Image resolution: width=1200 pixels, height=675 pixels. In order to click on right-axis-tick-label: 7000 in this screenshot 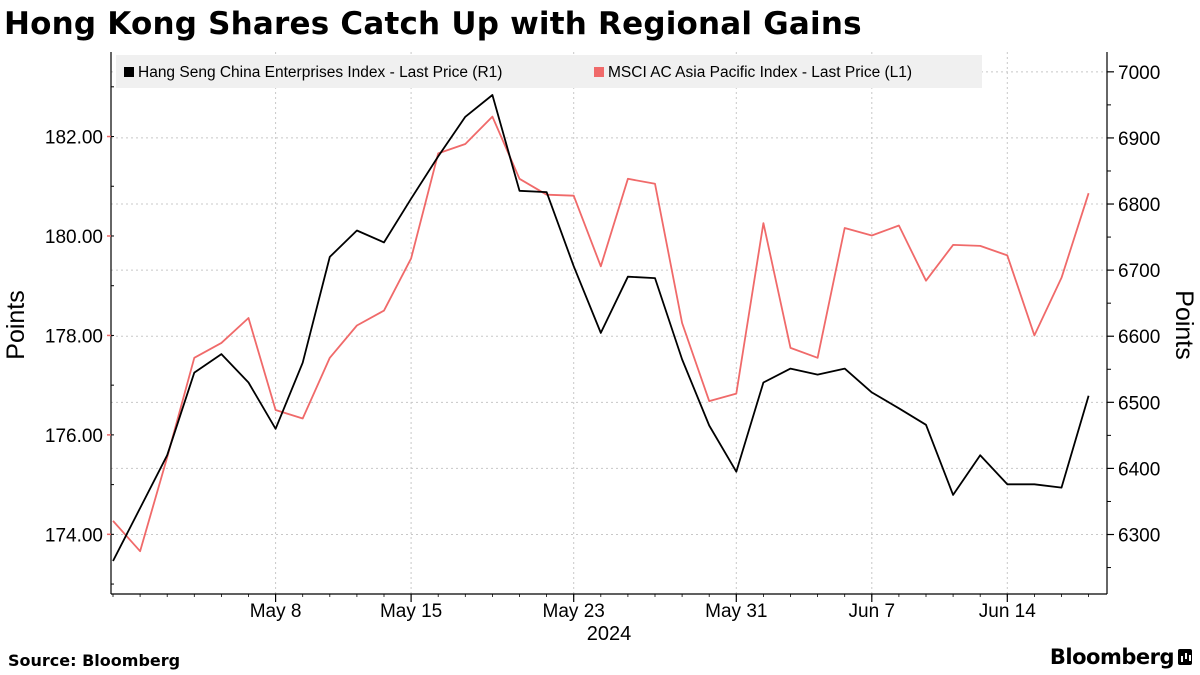, I will do `click(1139, 73)`.